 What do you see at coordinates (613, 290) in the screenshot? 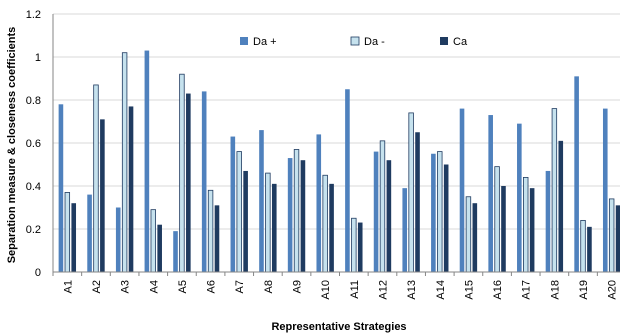
I see `x-tick-label: A20` at bounding box center [613, 290].